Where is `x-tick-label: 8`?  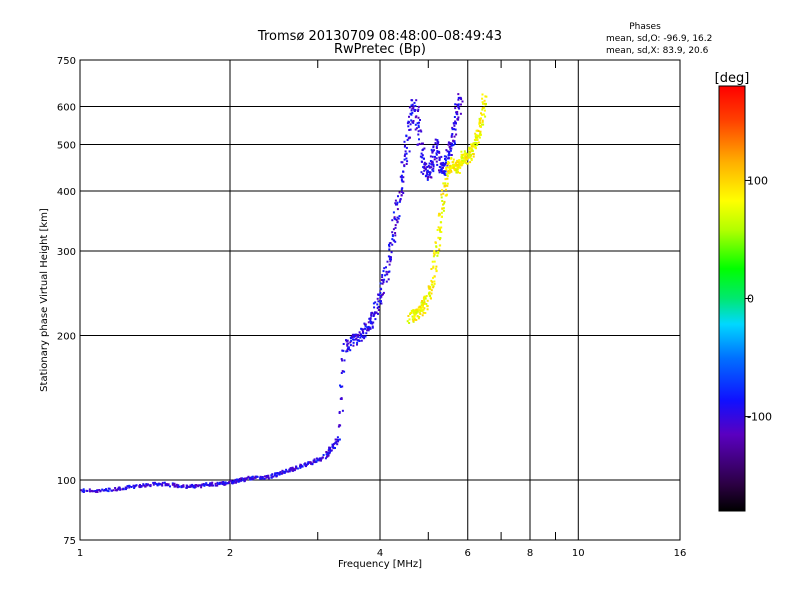
x-tick-label: 8 is located at coordinates (530, 553).